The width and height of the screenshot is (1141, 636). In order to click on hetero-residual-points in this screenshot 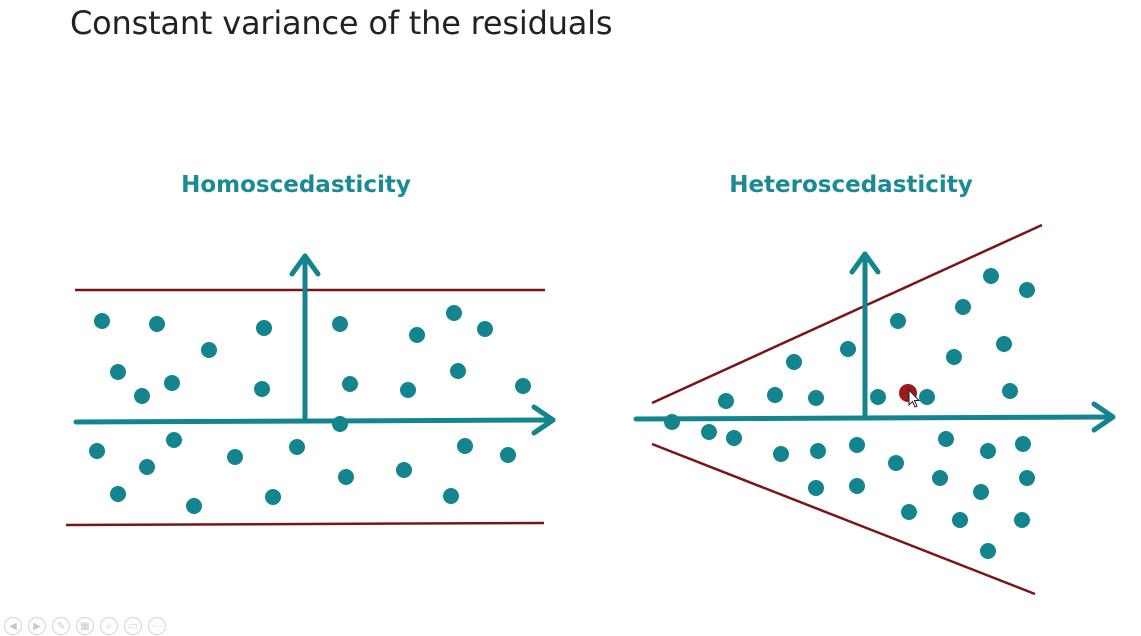, I will do `click(849, 413)`.